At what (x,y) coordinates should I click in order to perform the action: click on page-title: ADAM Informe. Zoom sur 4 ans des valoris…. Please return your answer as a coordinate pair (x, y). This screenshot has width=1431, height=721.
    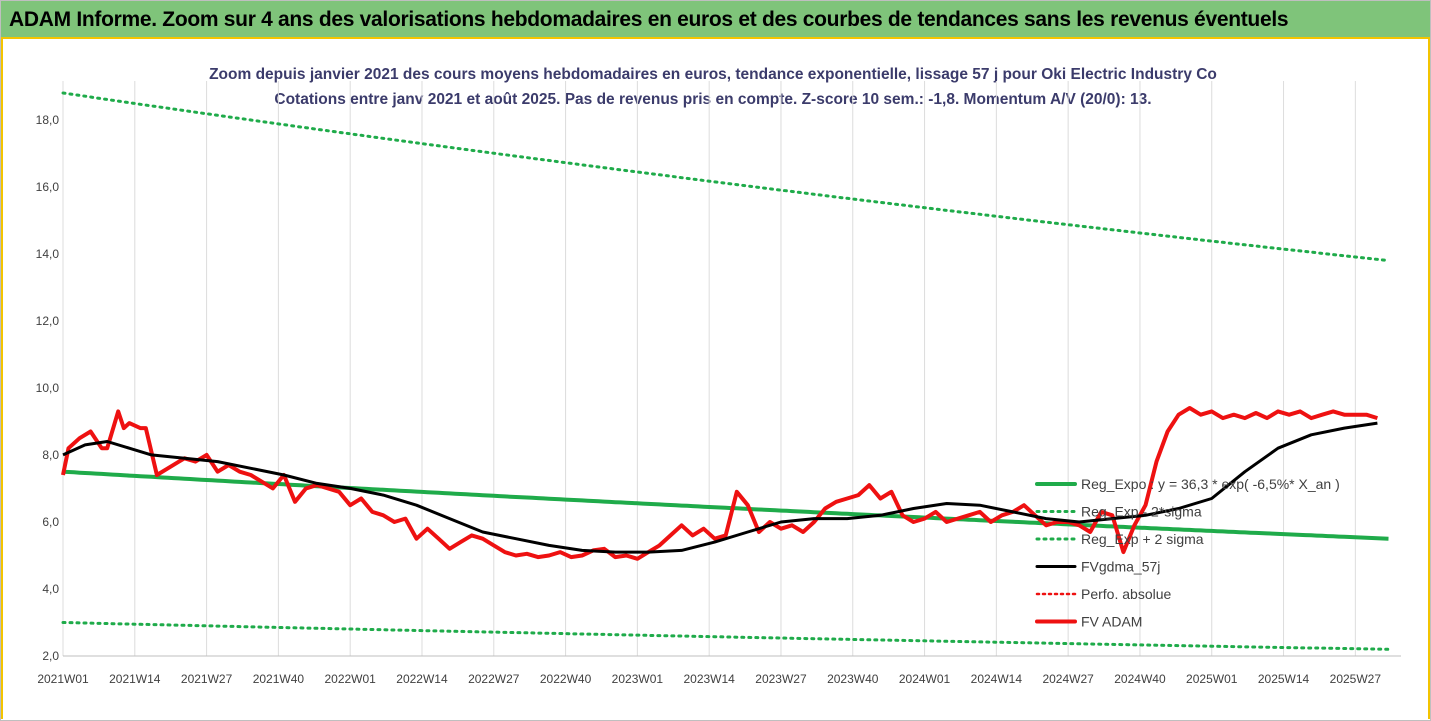
    Looking at the image, I should click on (649, 19).